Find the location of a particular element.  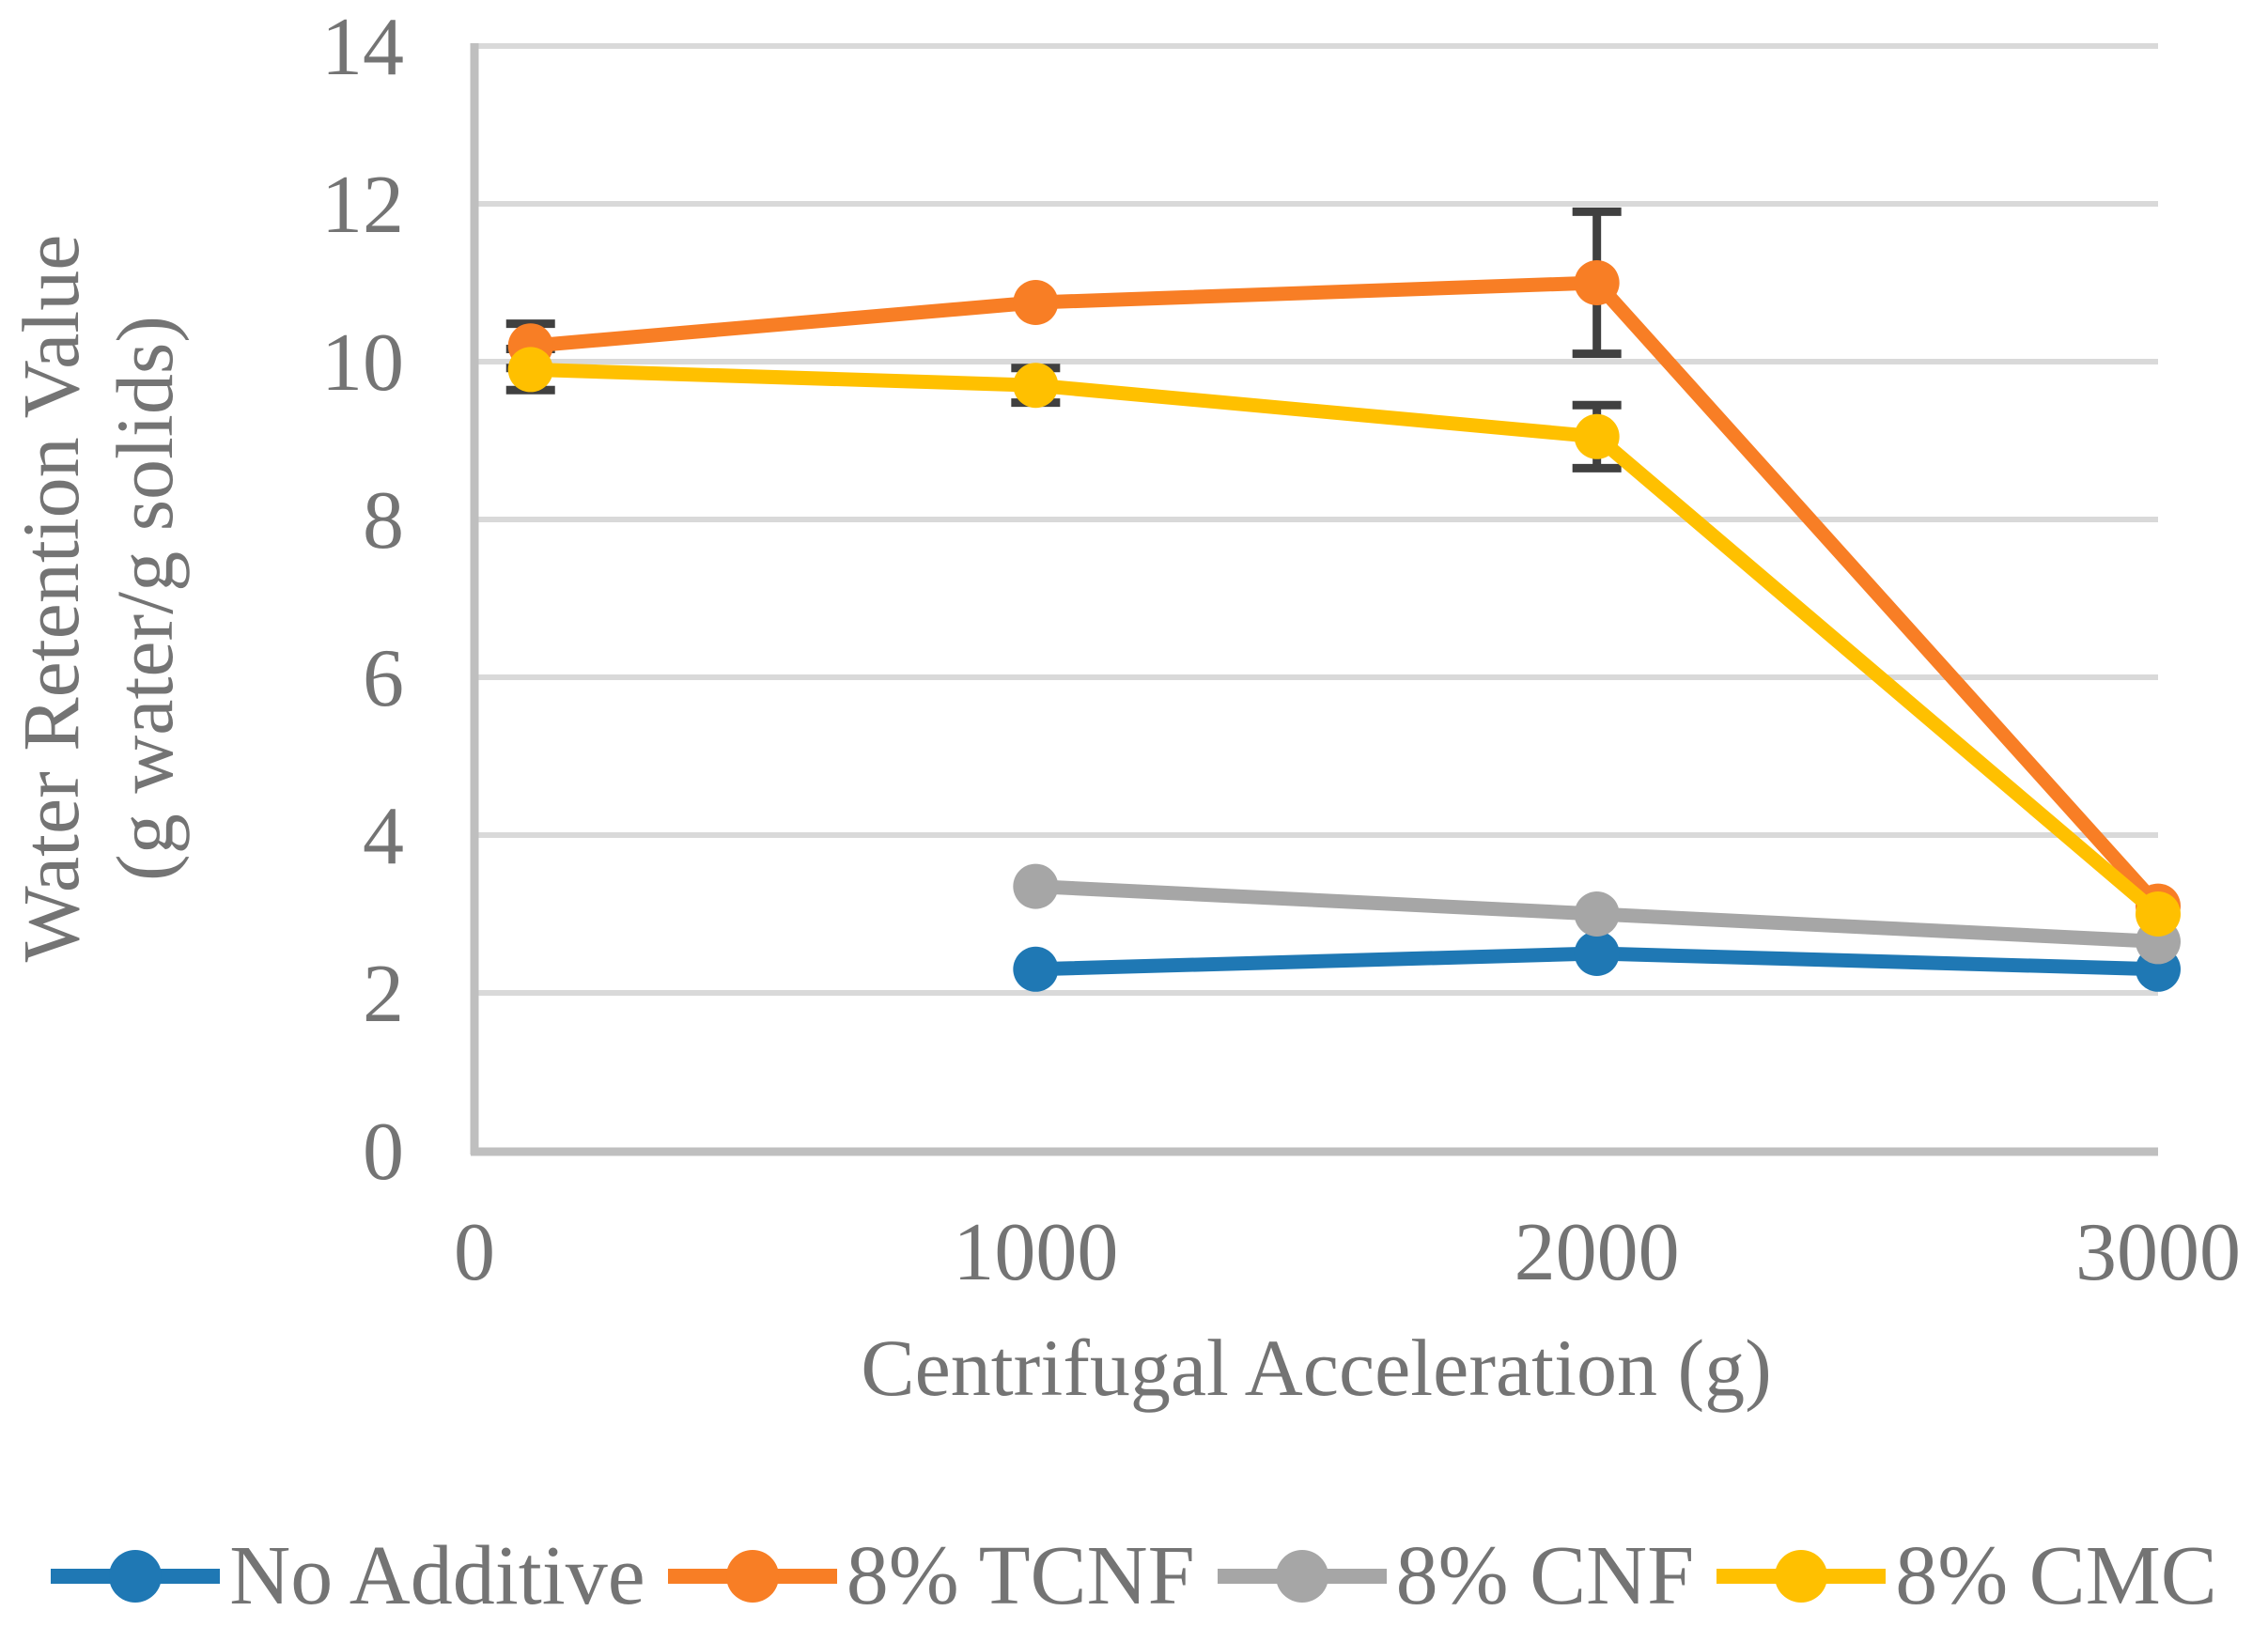

legend-item-8-cmc: 8% CMC is located at coordinates (1967, 1576).